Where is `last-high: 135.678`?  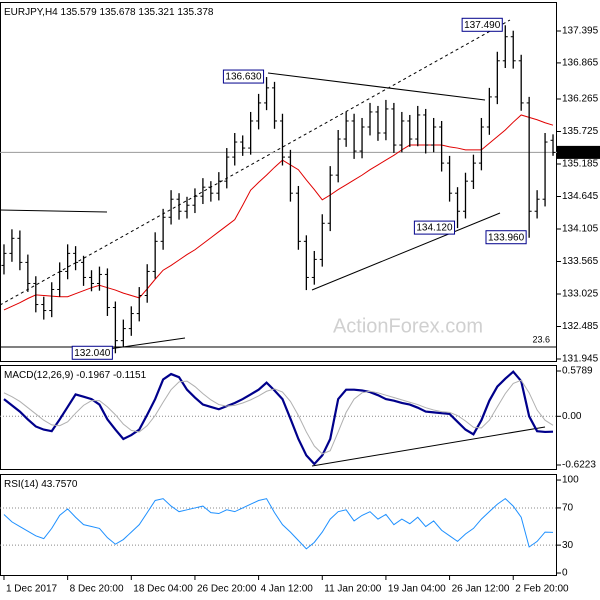
last-high: 135.678 is located at coordinates (117, 12).